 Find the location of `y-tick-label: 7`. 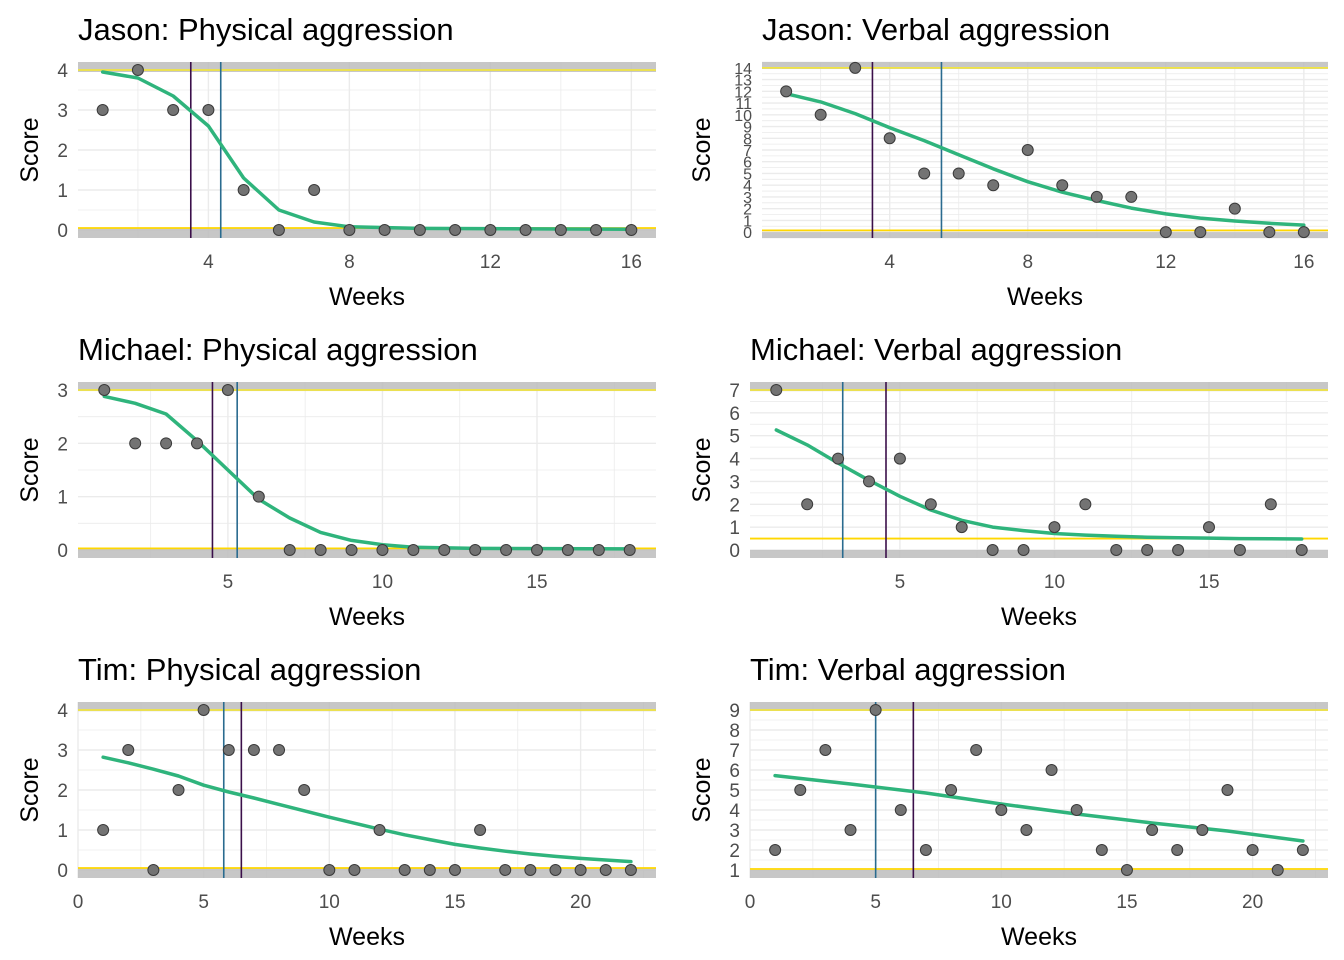

y-tick-label: 7 is located at coordinates (747, 151).